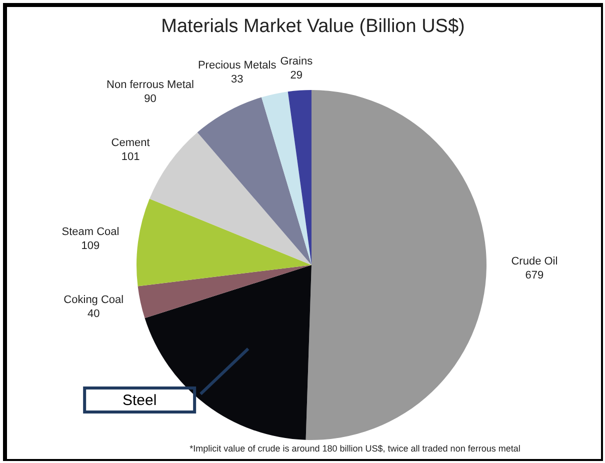 This screenshot has width=605, height=463. I want to click on text: *Implicit value of crude is around 180 billion US$, twice all traded non ferrous metal, so click(355, 448).